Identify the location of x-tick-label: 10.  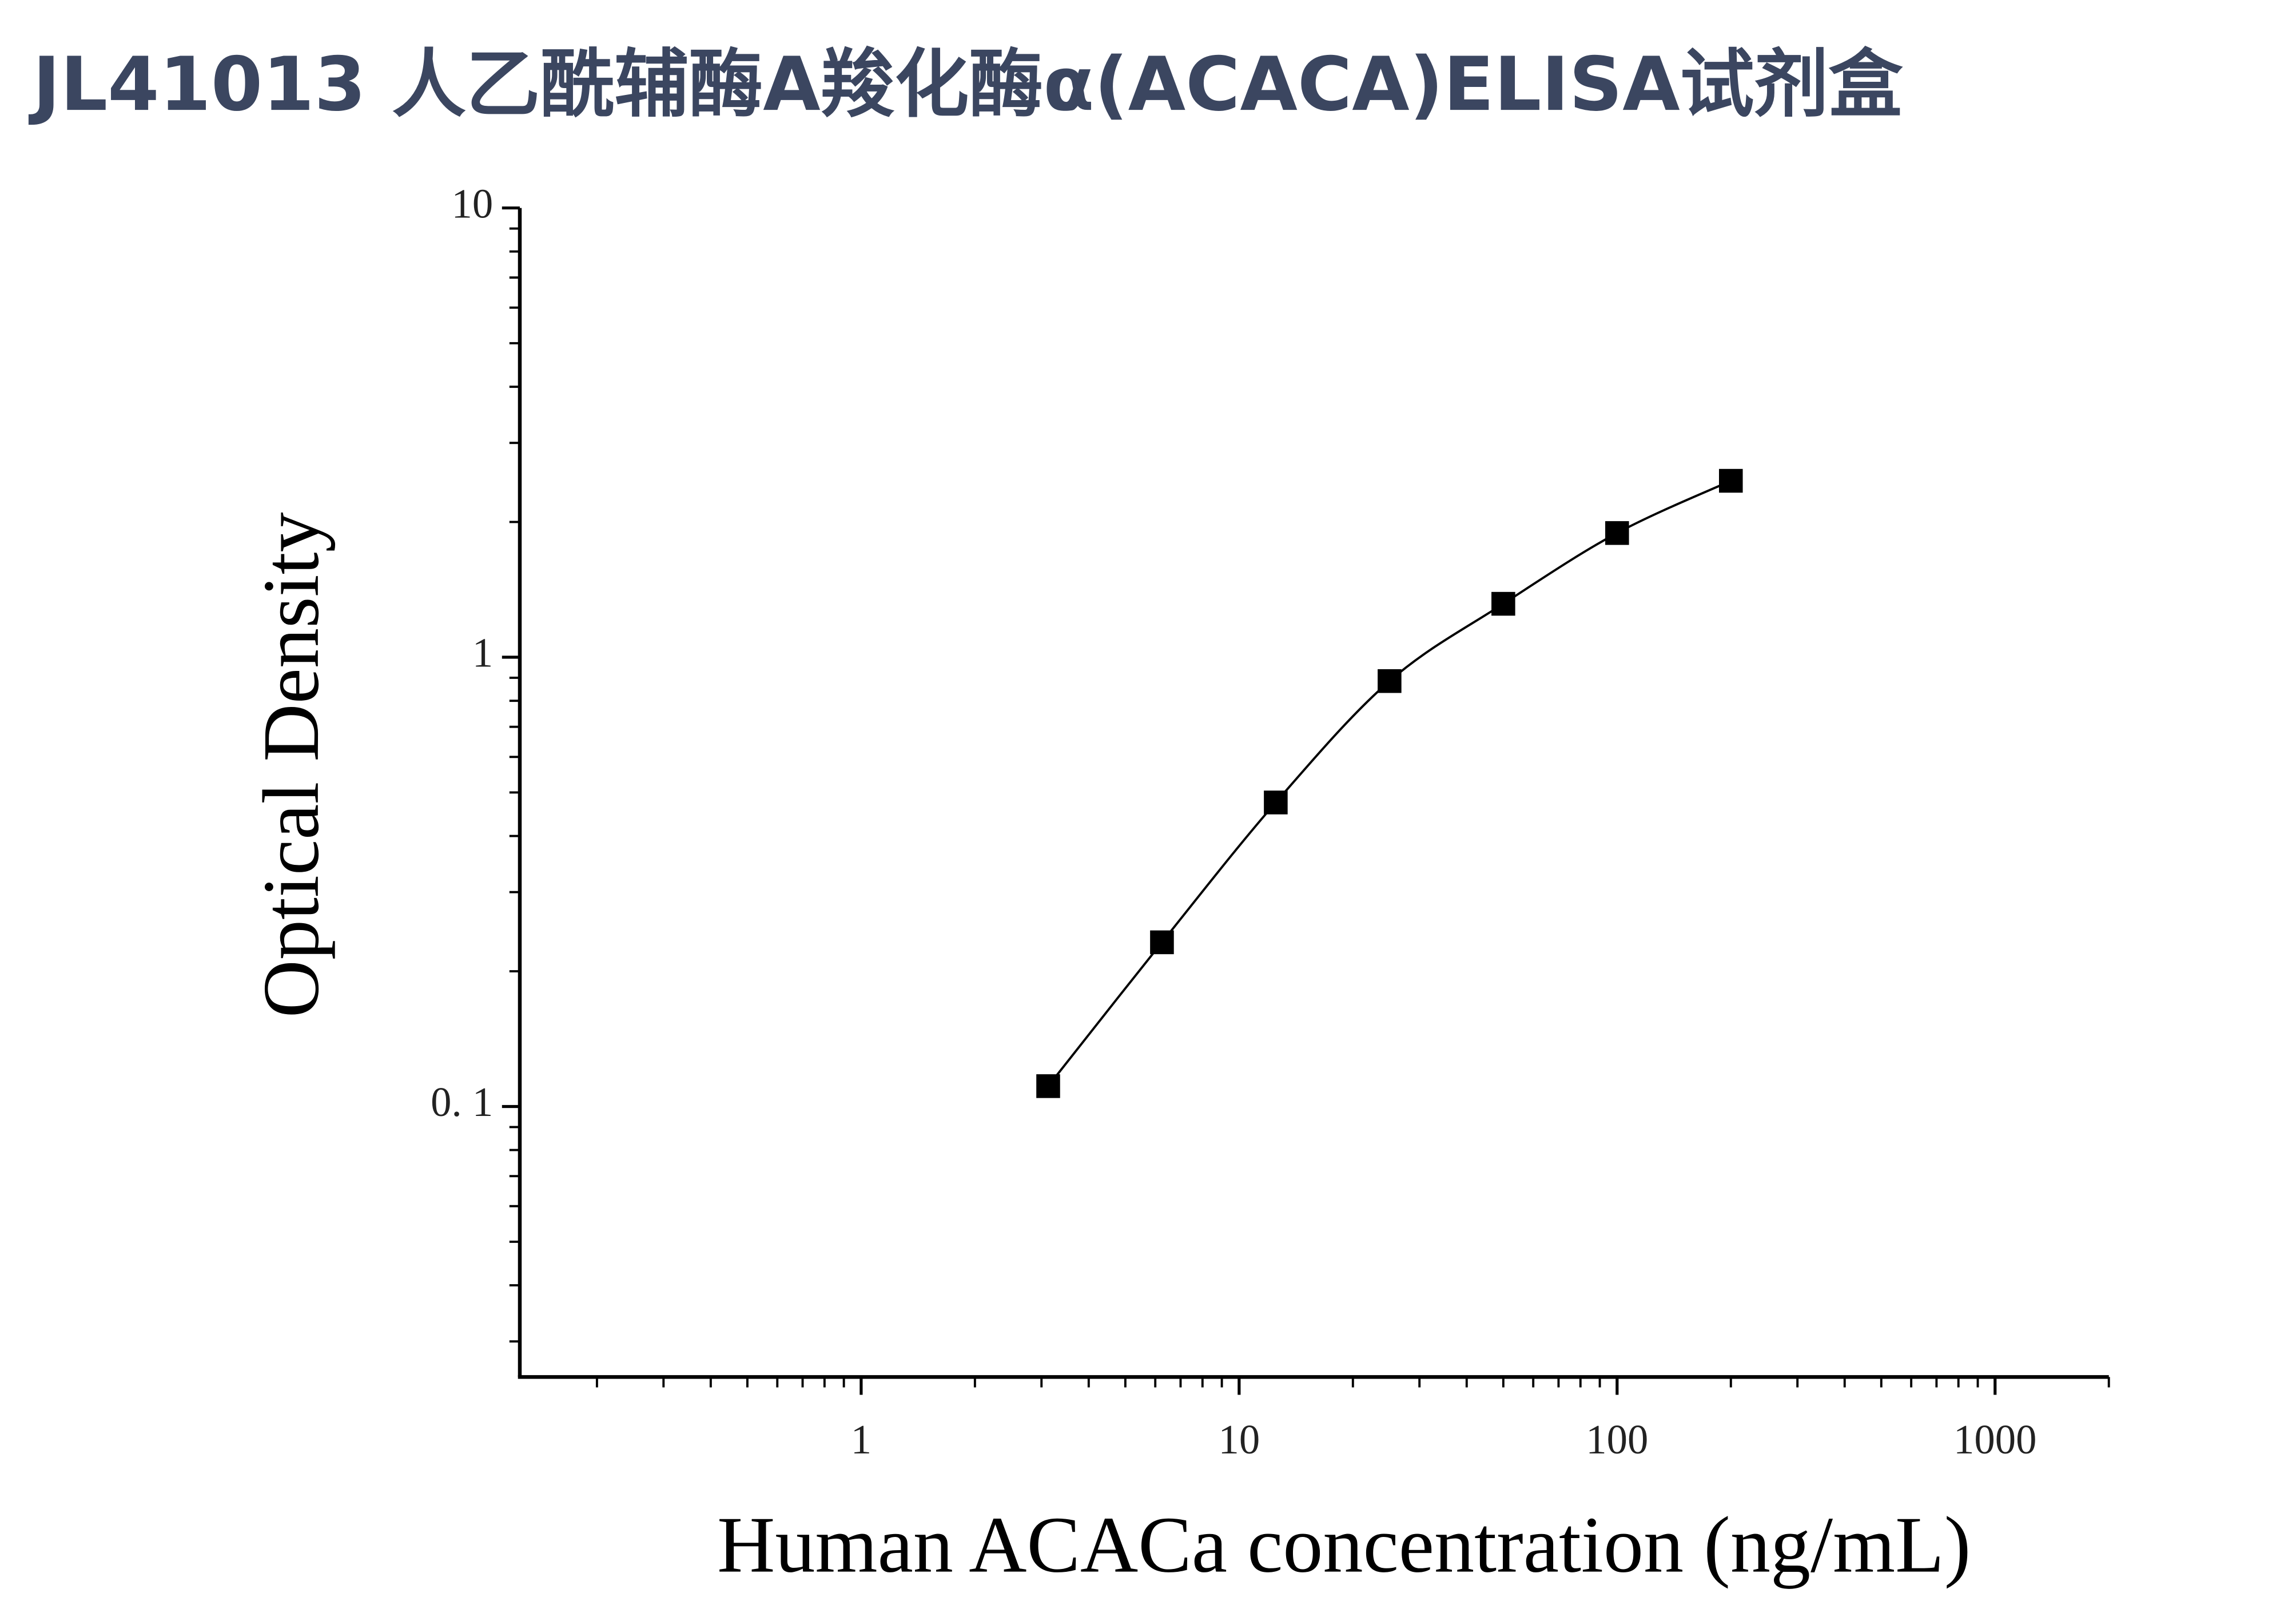
(1239, 1439).